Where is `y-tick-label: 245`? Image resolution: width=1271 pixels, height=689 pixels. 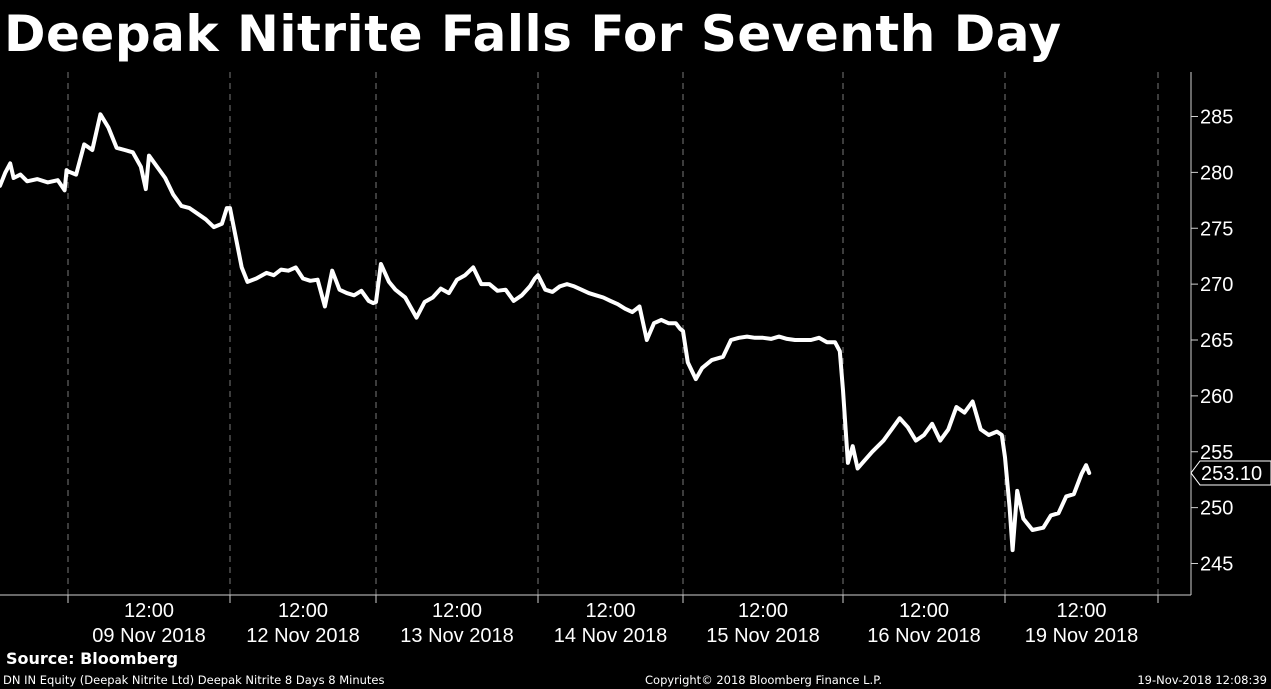 y-tick-label: 245 is located at coordinates (1216, 565).